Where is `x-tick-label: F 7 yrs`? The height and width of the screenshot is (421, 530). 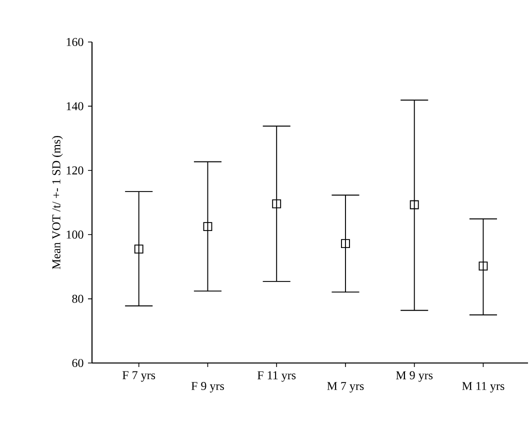
x-tick-label: F 7 yrs is located at coordinates (139, 376).